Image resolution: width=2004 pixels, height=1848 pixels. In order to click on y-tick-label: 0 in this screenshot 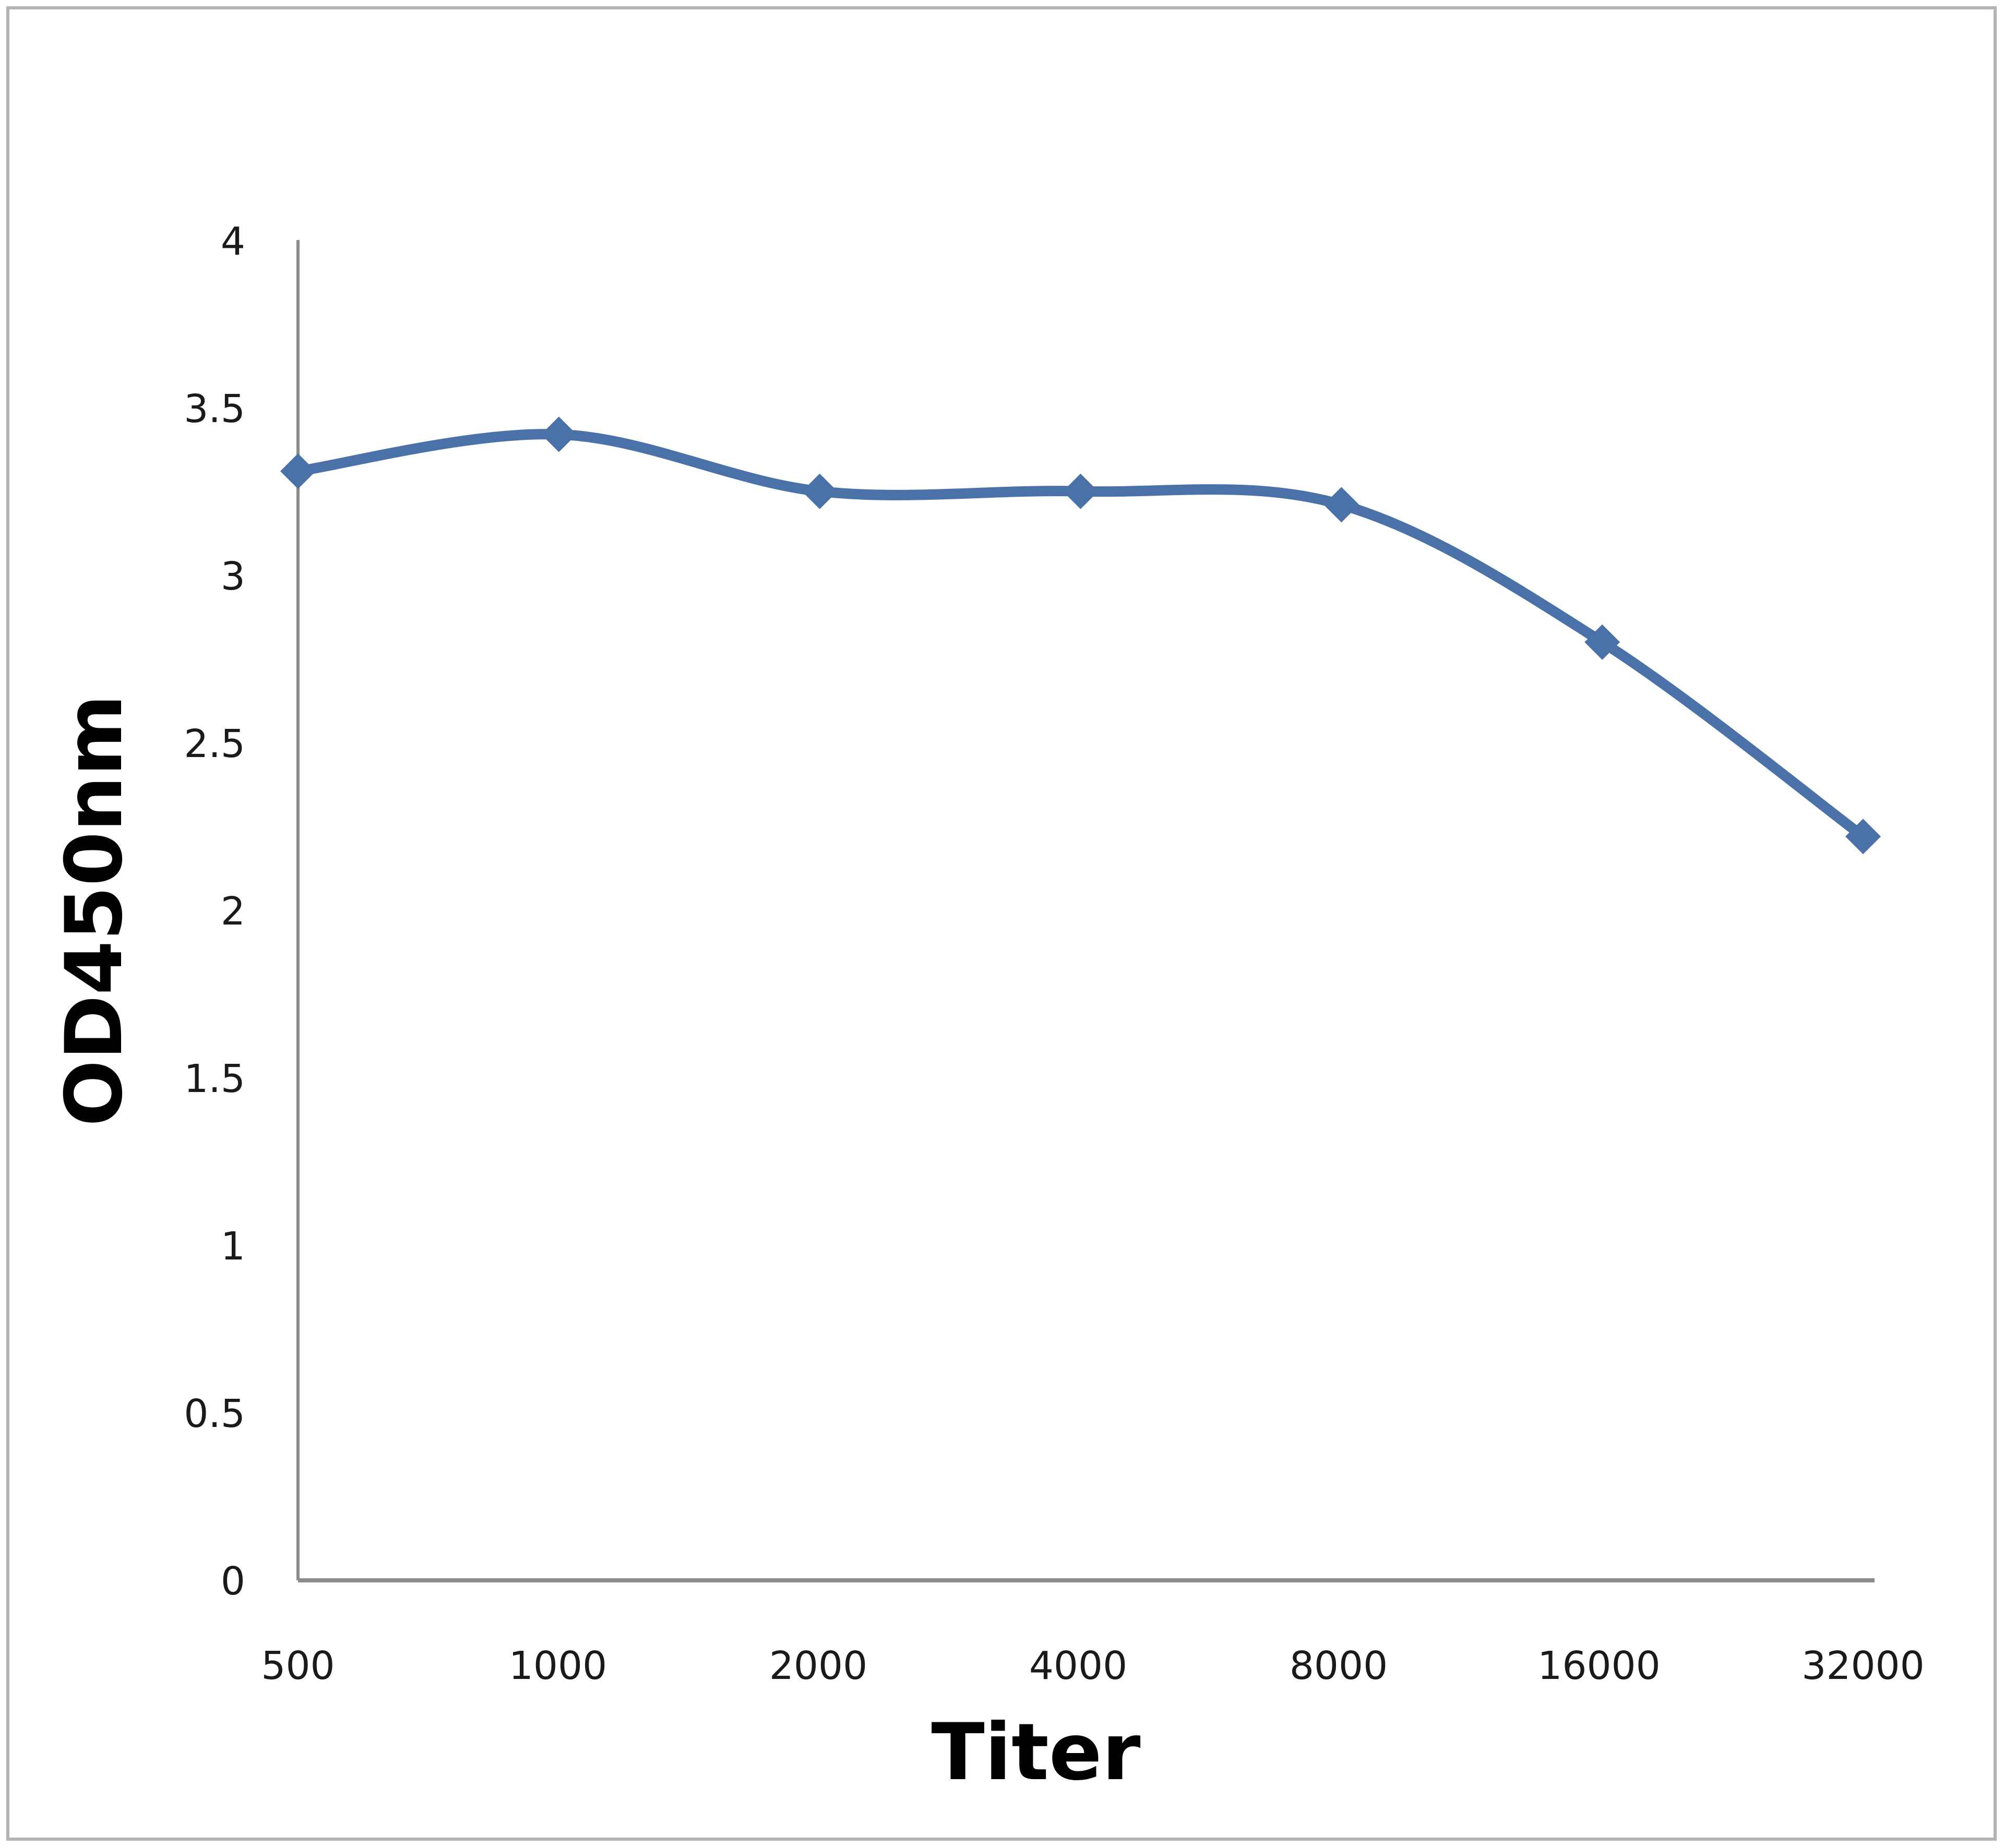, I will do `click(233, 1581)`.